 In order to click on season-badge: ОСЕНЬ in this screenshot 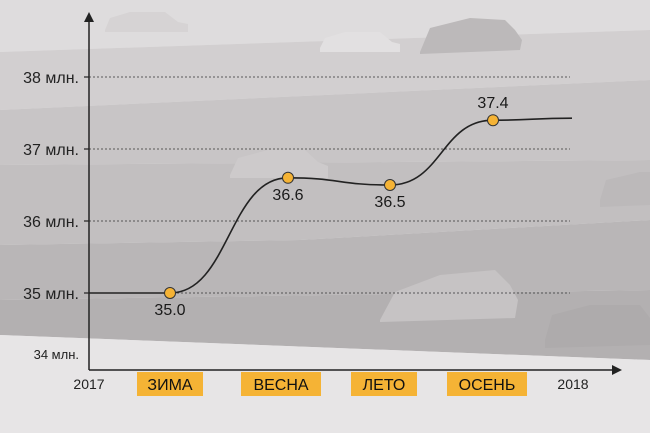, I will do `click(487, 384)`.